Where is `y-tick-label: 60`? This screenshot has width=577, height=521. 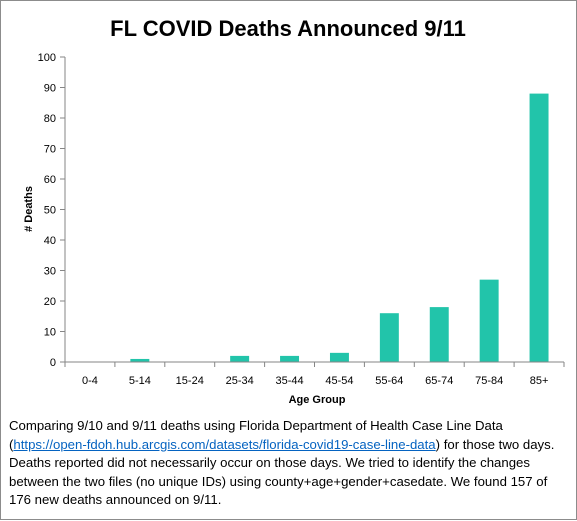
y-tick-label: 60 is located at coordinates (50, 180).